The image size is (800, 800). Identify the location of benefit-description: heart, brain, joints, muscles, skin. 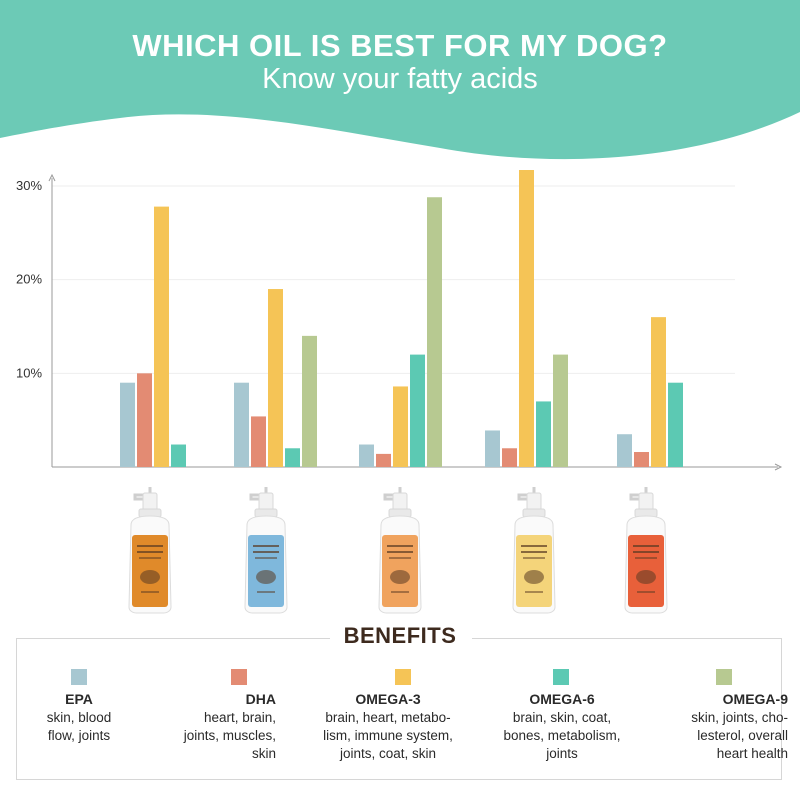
(201, 736).